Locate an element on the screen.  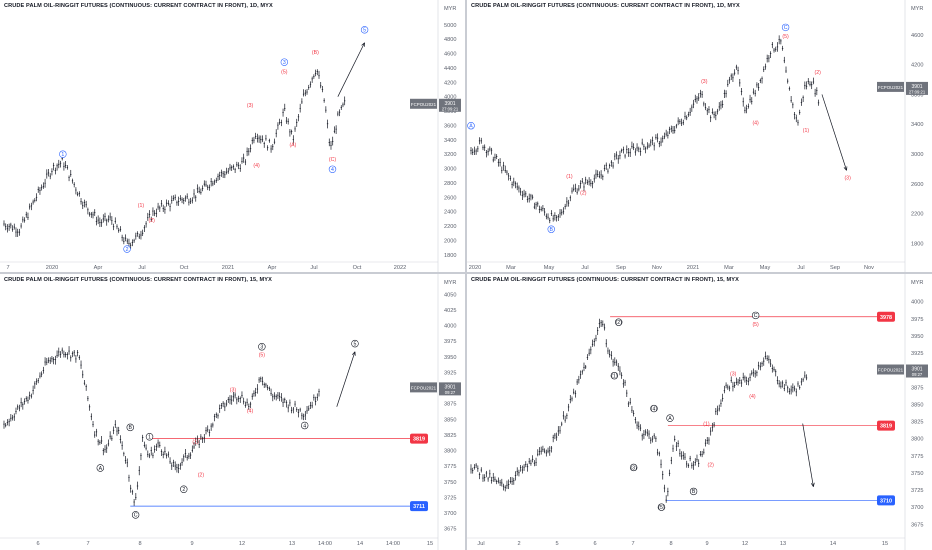
wave-label: (C) is located at coordinates (332, 160).